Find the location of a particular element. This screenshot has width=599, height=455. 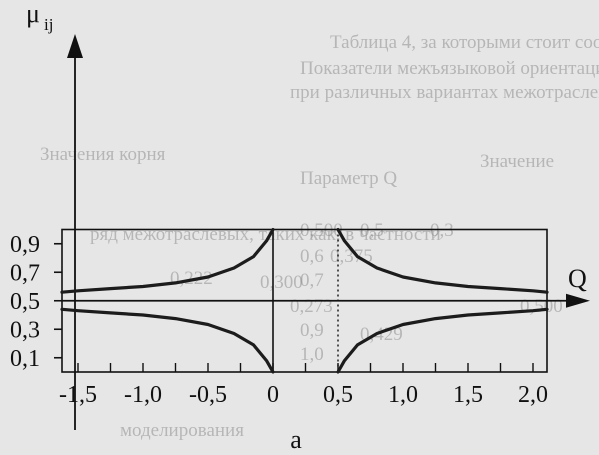

y-axis-arrow is located at coordinates (75, 46).